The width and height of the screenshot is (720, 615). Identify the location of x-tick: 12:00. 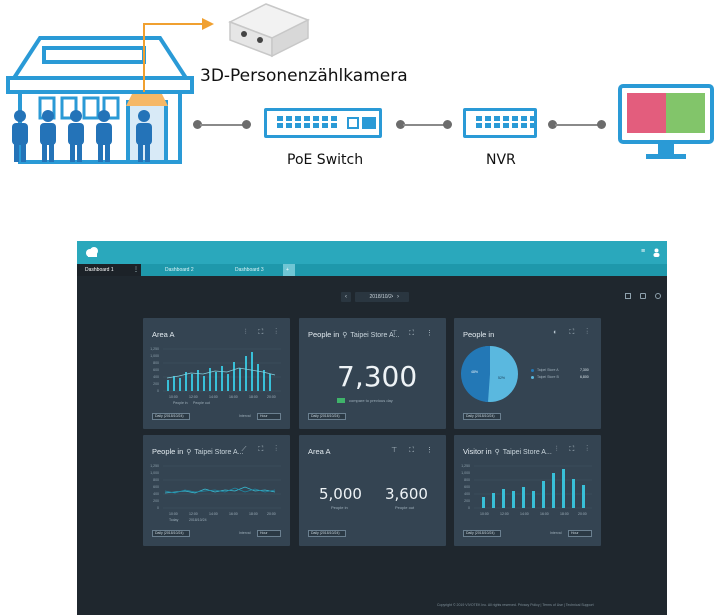
(193, 397).